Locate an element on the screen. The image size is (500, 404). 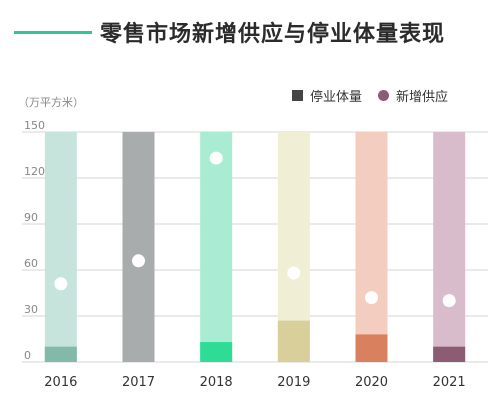
y-tick-label: 30 is located at coordinates (31, 309).